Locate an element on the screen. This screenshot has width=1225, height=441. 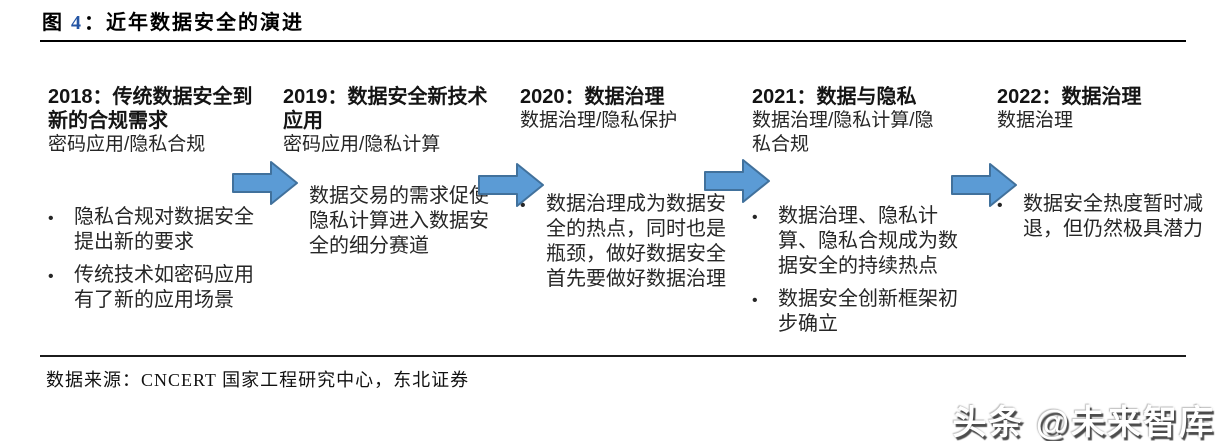
bullet-item: • 隐私合规对数据安全提出新的要求 is located at coordinates (157, 230).